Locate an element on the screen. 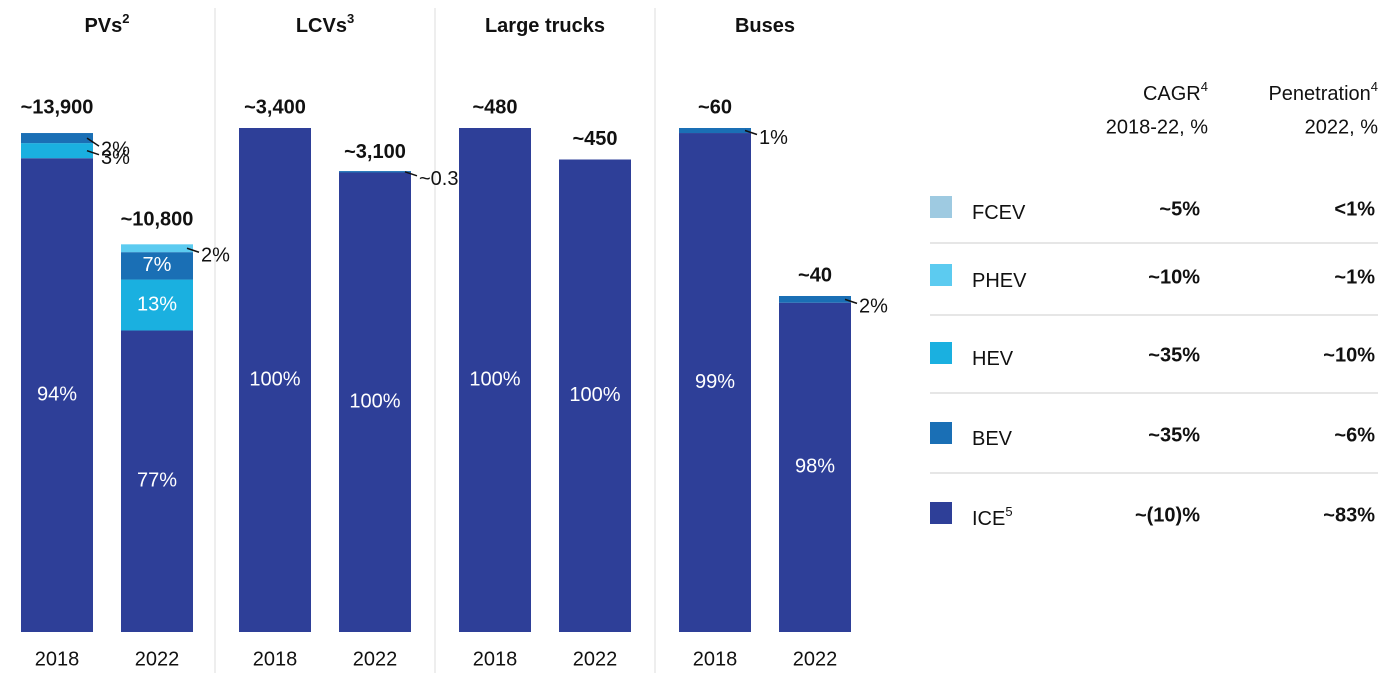 The height and width of the screenshot is (673, 1393). panel-title-text: Buses is located at coordinates (765, 26).